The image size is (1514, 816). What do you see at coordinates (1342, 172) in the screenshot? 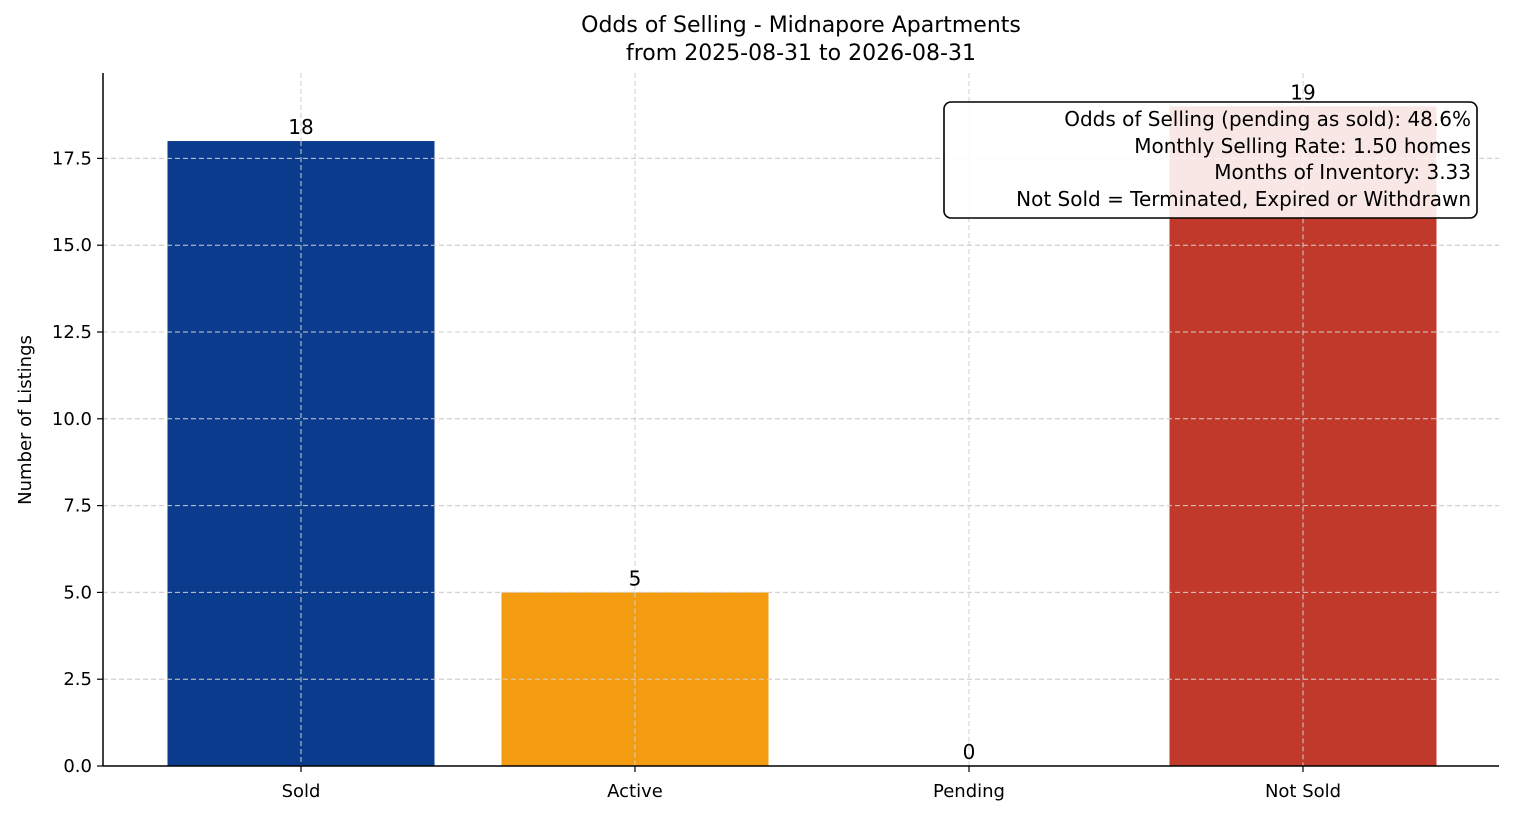
I see `annotation-line-inventory: Months of Inventory: 3.33` at bounding box center [1342, 172].